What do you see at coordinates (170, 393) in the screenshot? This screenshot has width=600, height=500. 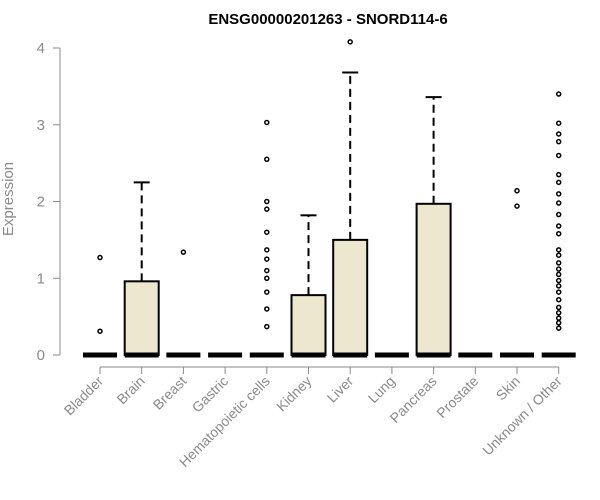 I see `x-tick-label: Breast` at bounding box center [170, 393].